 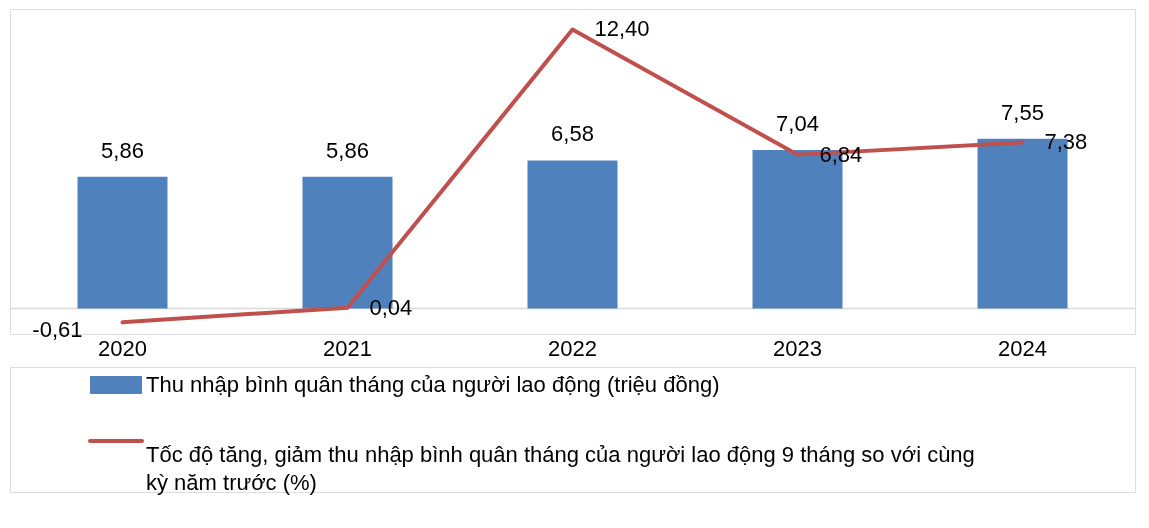 I want to click on x-tick-label: 2024, so click(x=1022, y=348).